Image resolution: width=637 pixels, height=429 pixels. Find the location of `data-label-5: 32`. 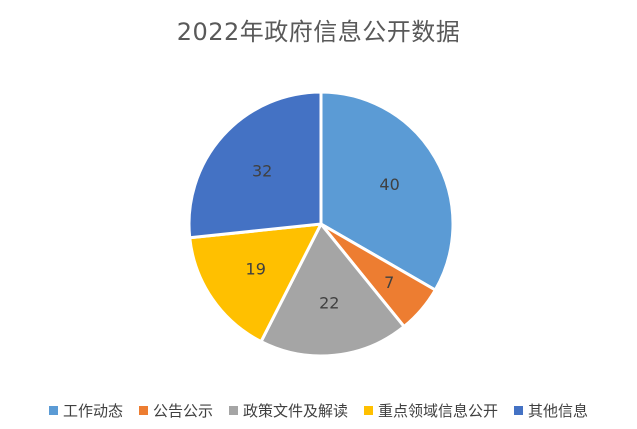

data-label-5: 32 is located at coordinates (262, 171).